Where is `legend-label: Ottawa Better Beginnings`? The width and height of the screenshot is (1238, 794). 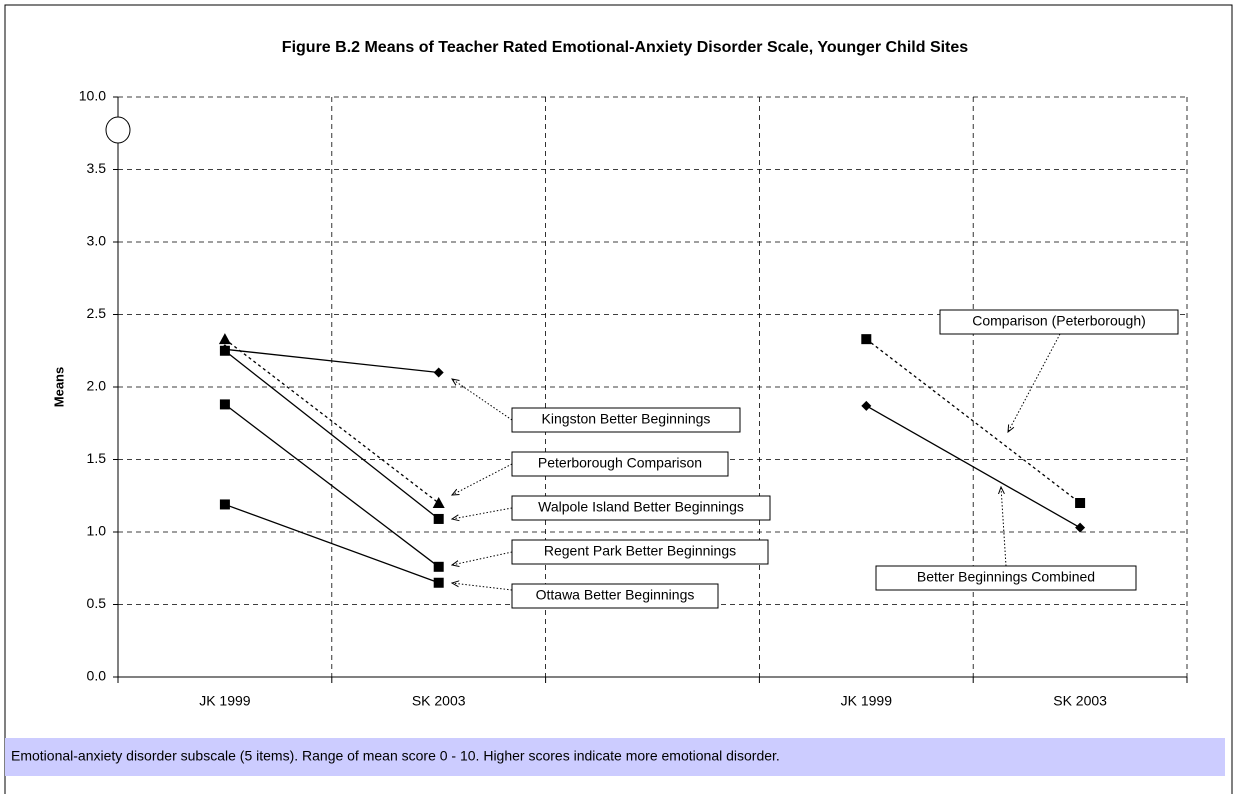
legend-label: Ottawa Better Beginnings is located at coordinates (615, 595).